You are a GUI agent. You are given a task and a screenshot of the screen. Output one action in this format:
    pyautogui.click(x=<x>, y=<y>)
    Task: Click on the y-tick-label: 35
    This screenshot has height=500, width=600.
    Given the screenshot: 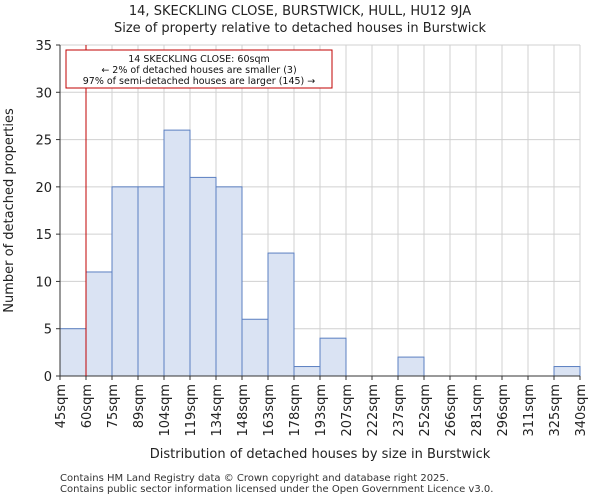 What is the action you would take?
    pyautogui.click(x=43, y=46)
    